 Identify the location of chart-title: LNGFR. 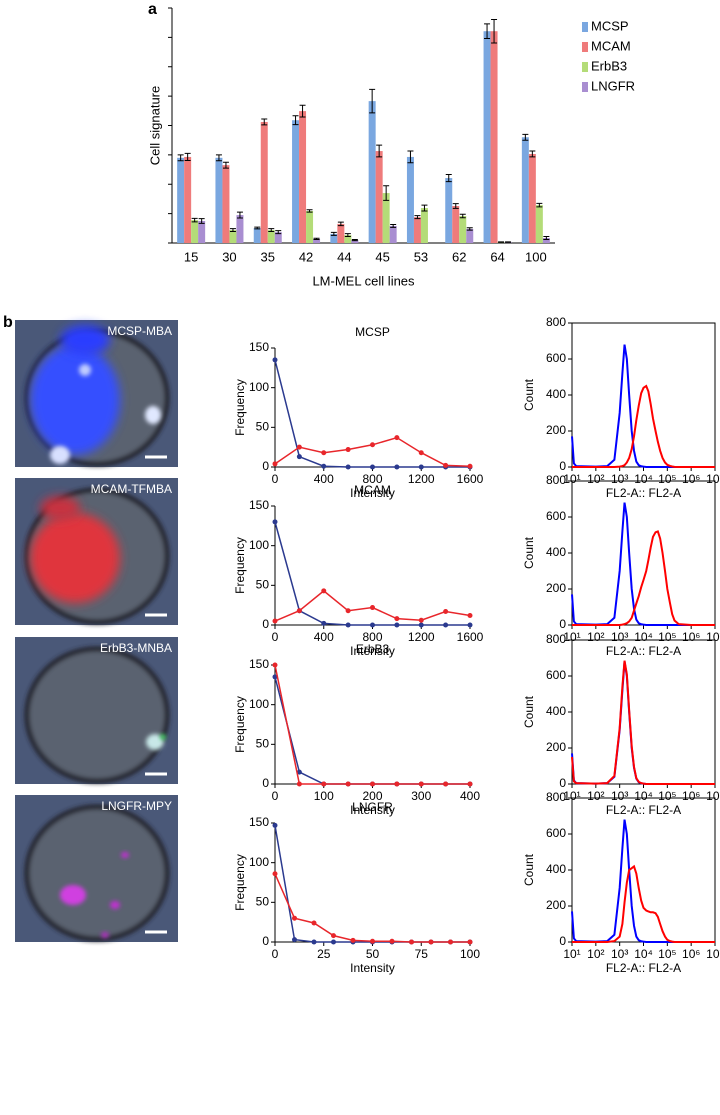
(372, 807).